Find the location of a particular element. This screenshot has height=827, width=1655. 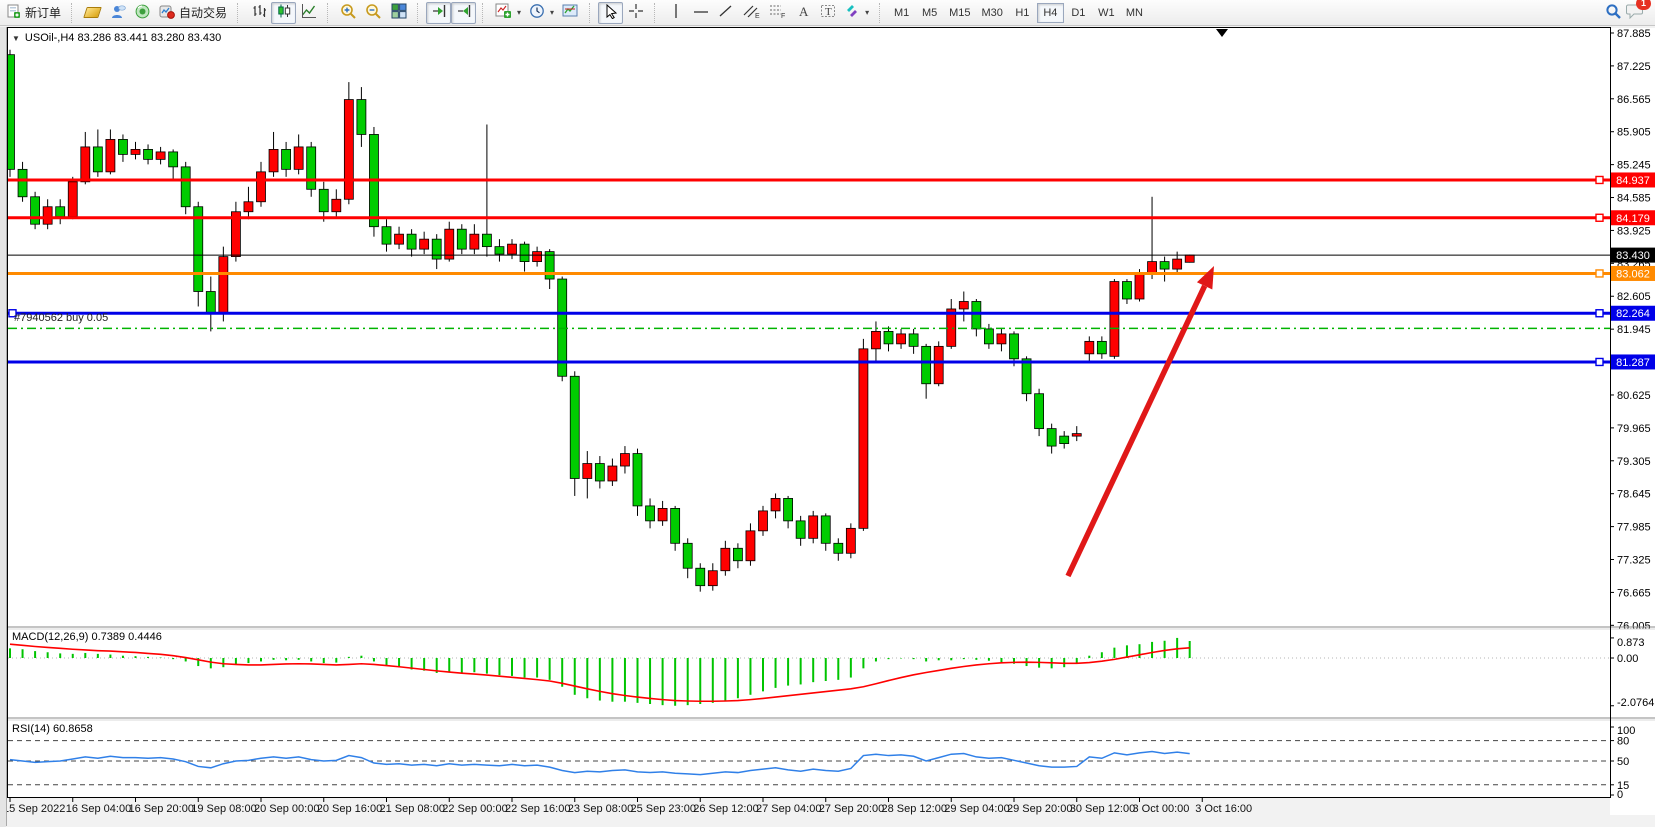

zoom-out-button is located at coordinates (373, 13).